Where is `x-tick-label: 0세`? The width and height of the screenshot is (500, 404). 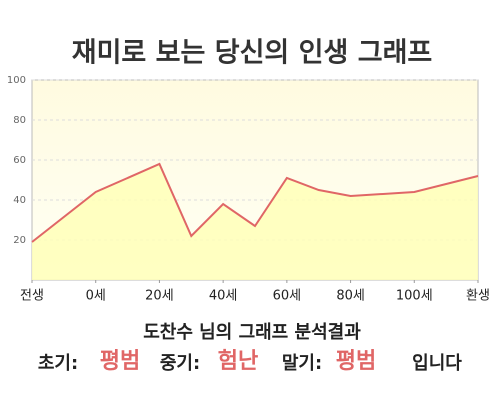 x-tick-label: 0세 is located at coordinates (96, 296).